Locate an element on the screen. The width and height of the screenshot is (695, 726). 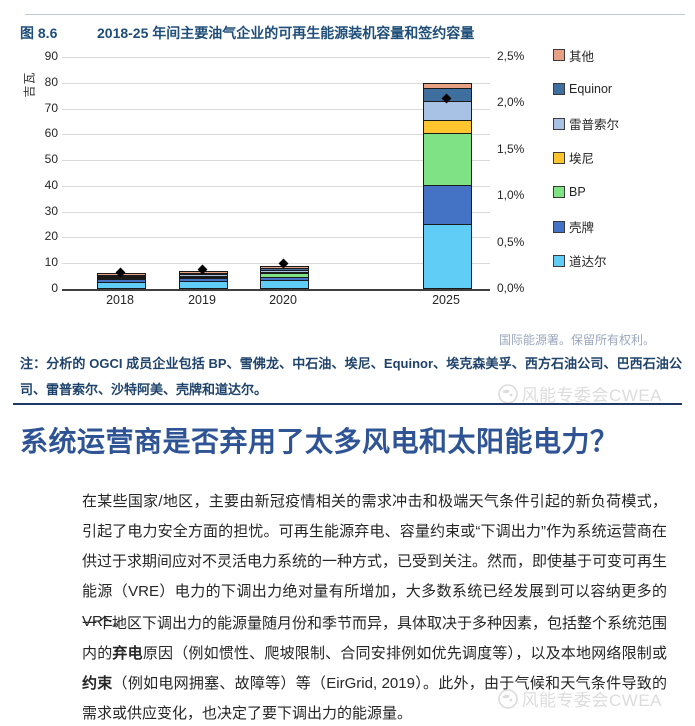
legend-item-BP: BP is located at coordinates (569, 192).